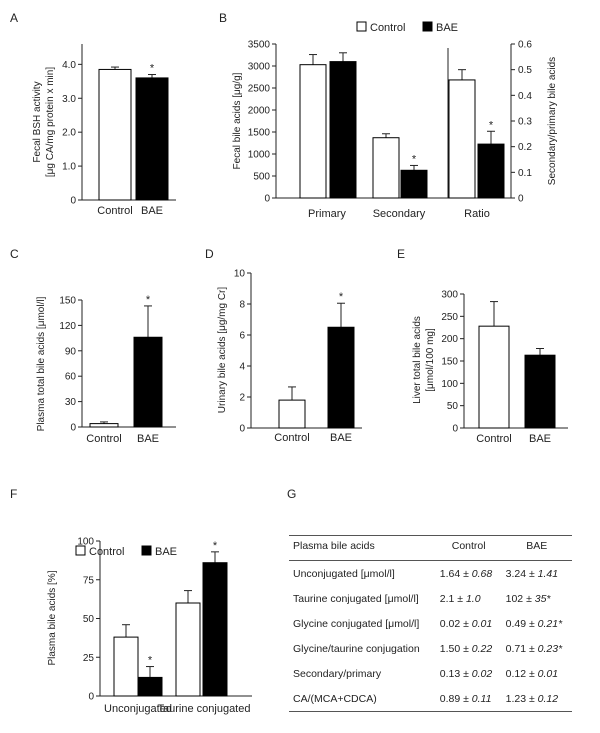 Image resolution: width=600 pixels, height=733 pixels. Describe the element at coordinates (71, 377) in the screenshot. I see `y-tick-label: 60` at that location.